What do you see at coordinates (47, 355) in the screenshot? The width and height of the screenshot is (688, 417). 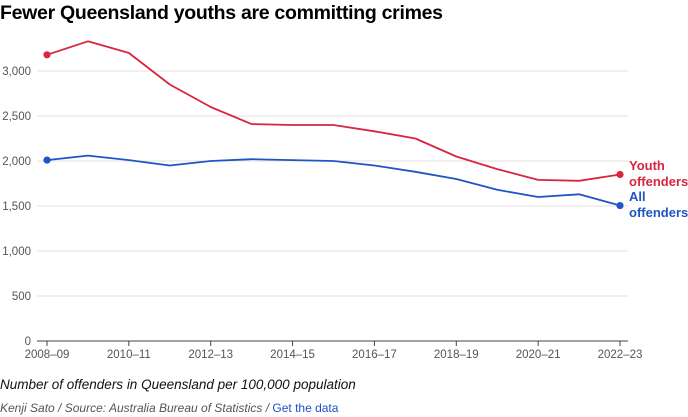 I see `x-tick-label: 2008–09` at bounding box center [47, 355].